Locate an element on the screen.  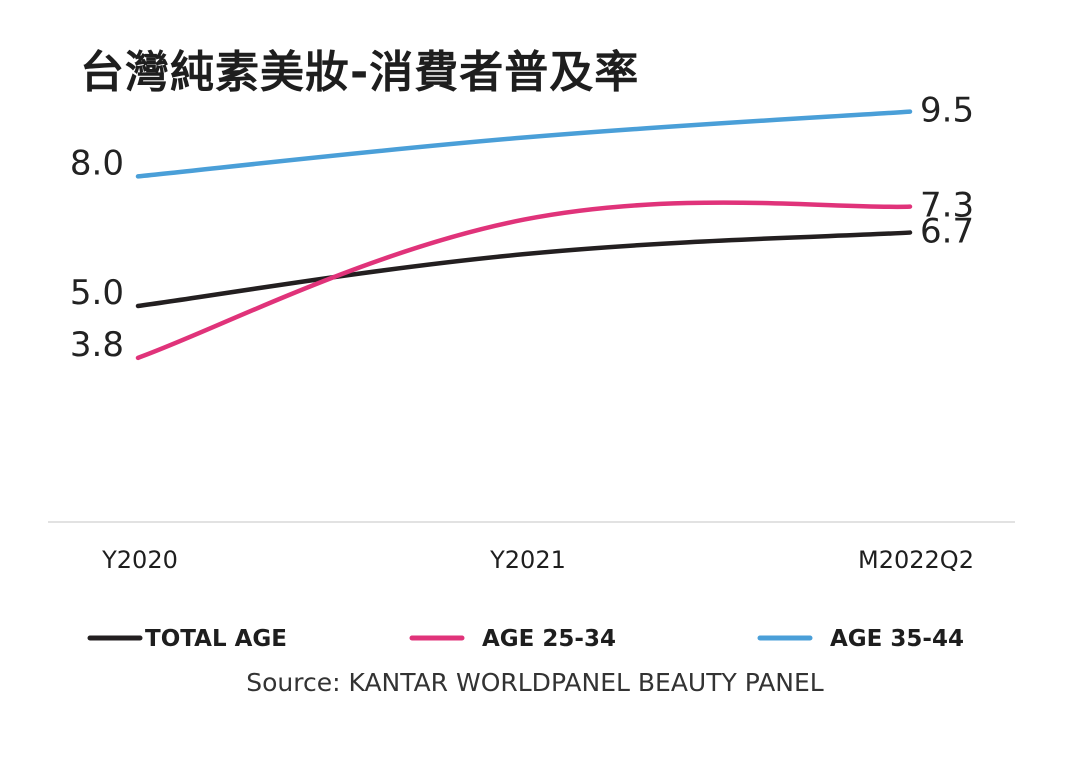
legend-label: AGE 25-34 is located at coordinates (549, 639).